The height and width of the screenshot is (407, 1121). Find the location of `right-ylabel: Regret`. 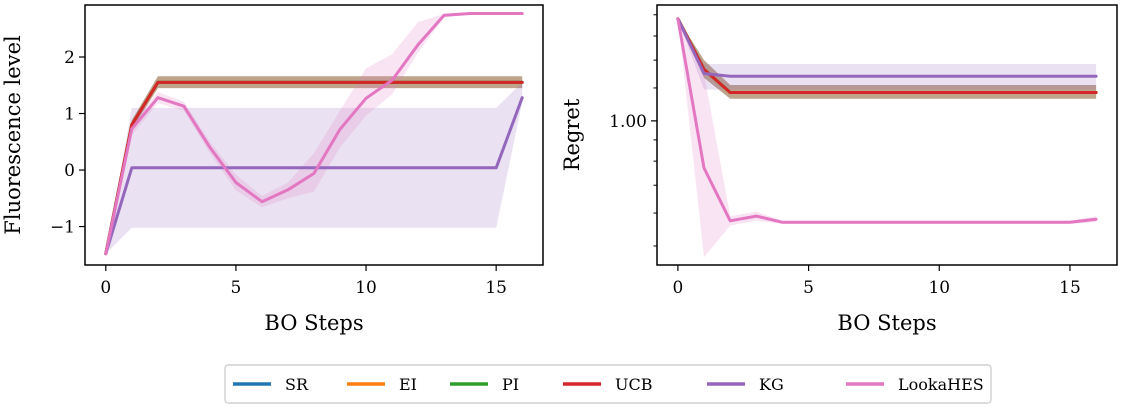

right-ylabel: Regret is located at coordinates (572, 134).